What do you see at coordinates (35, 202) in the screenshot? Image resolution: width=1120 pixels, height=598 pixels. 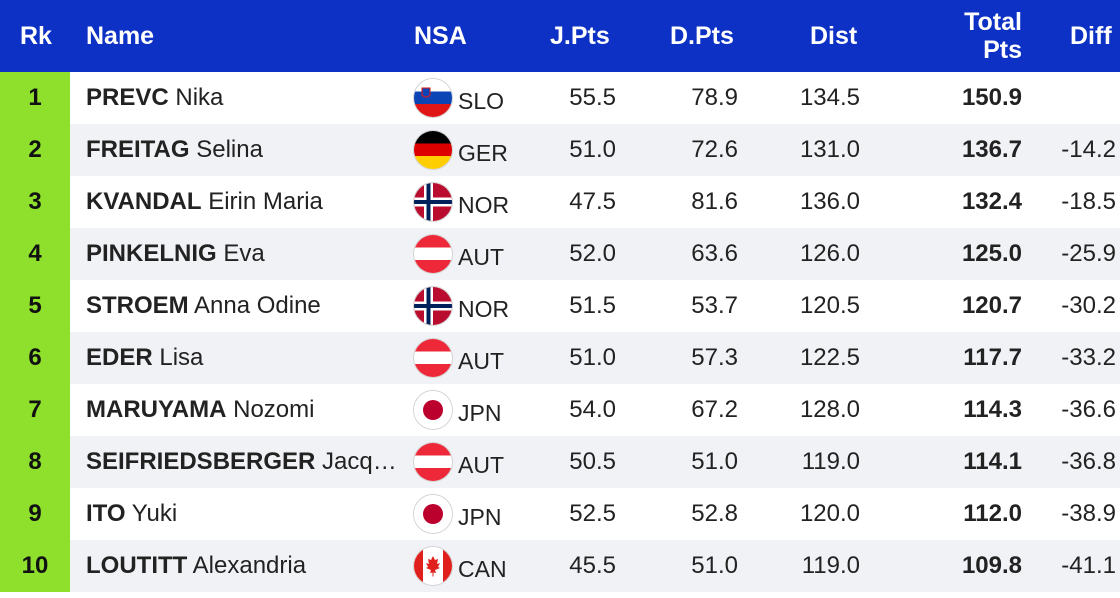 I see `rank-cell: 3` at bounding box center [35, 202].